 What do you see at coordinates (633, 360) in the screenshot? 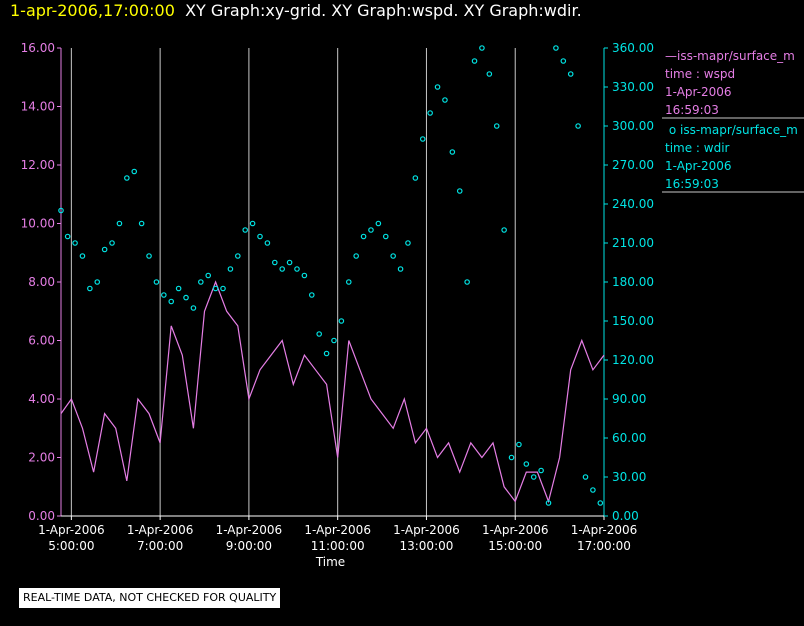
I see `y-right-tick-label: 120.00` at bounding box center [633, 360].